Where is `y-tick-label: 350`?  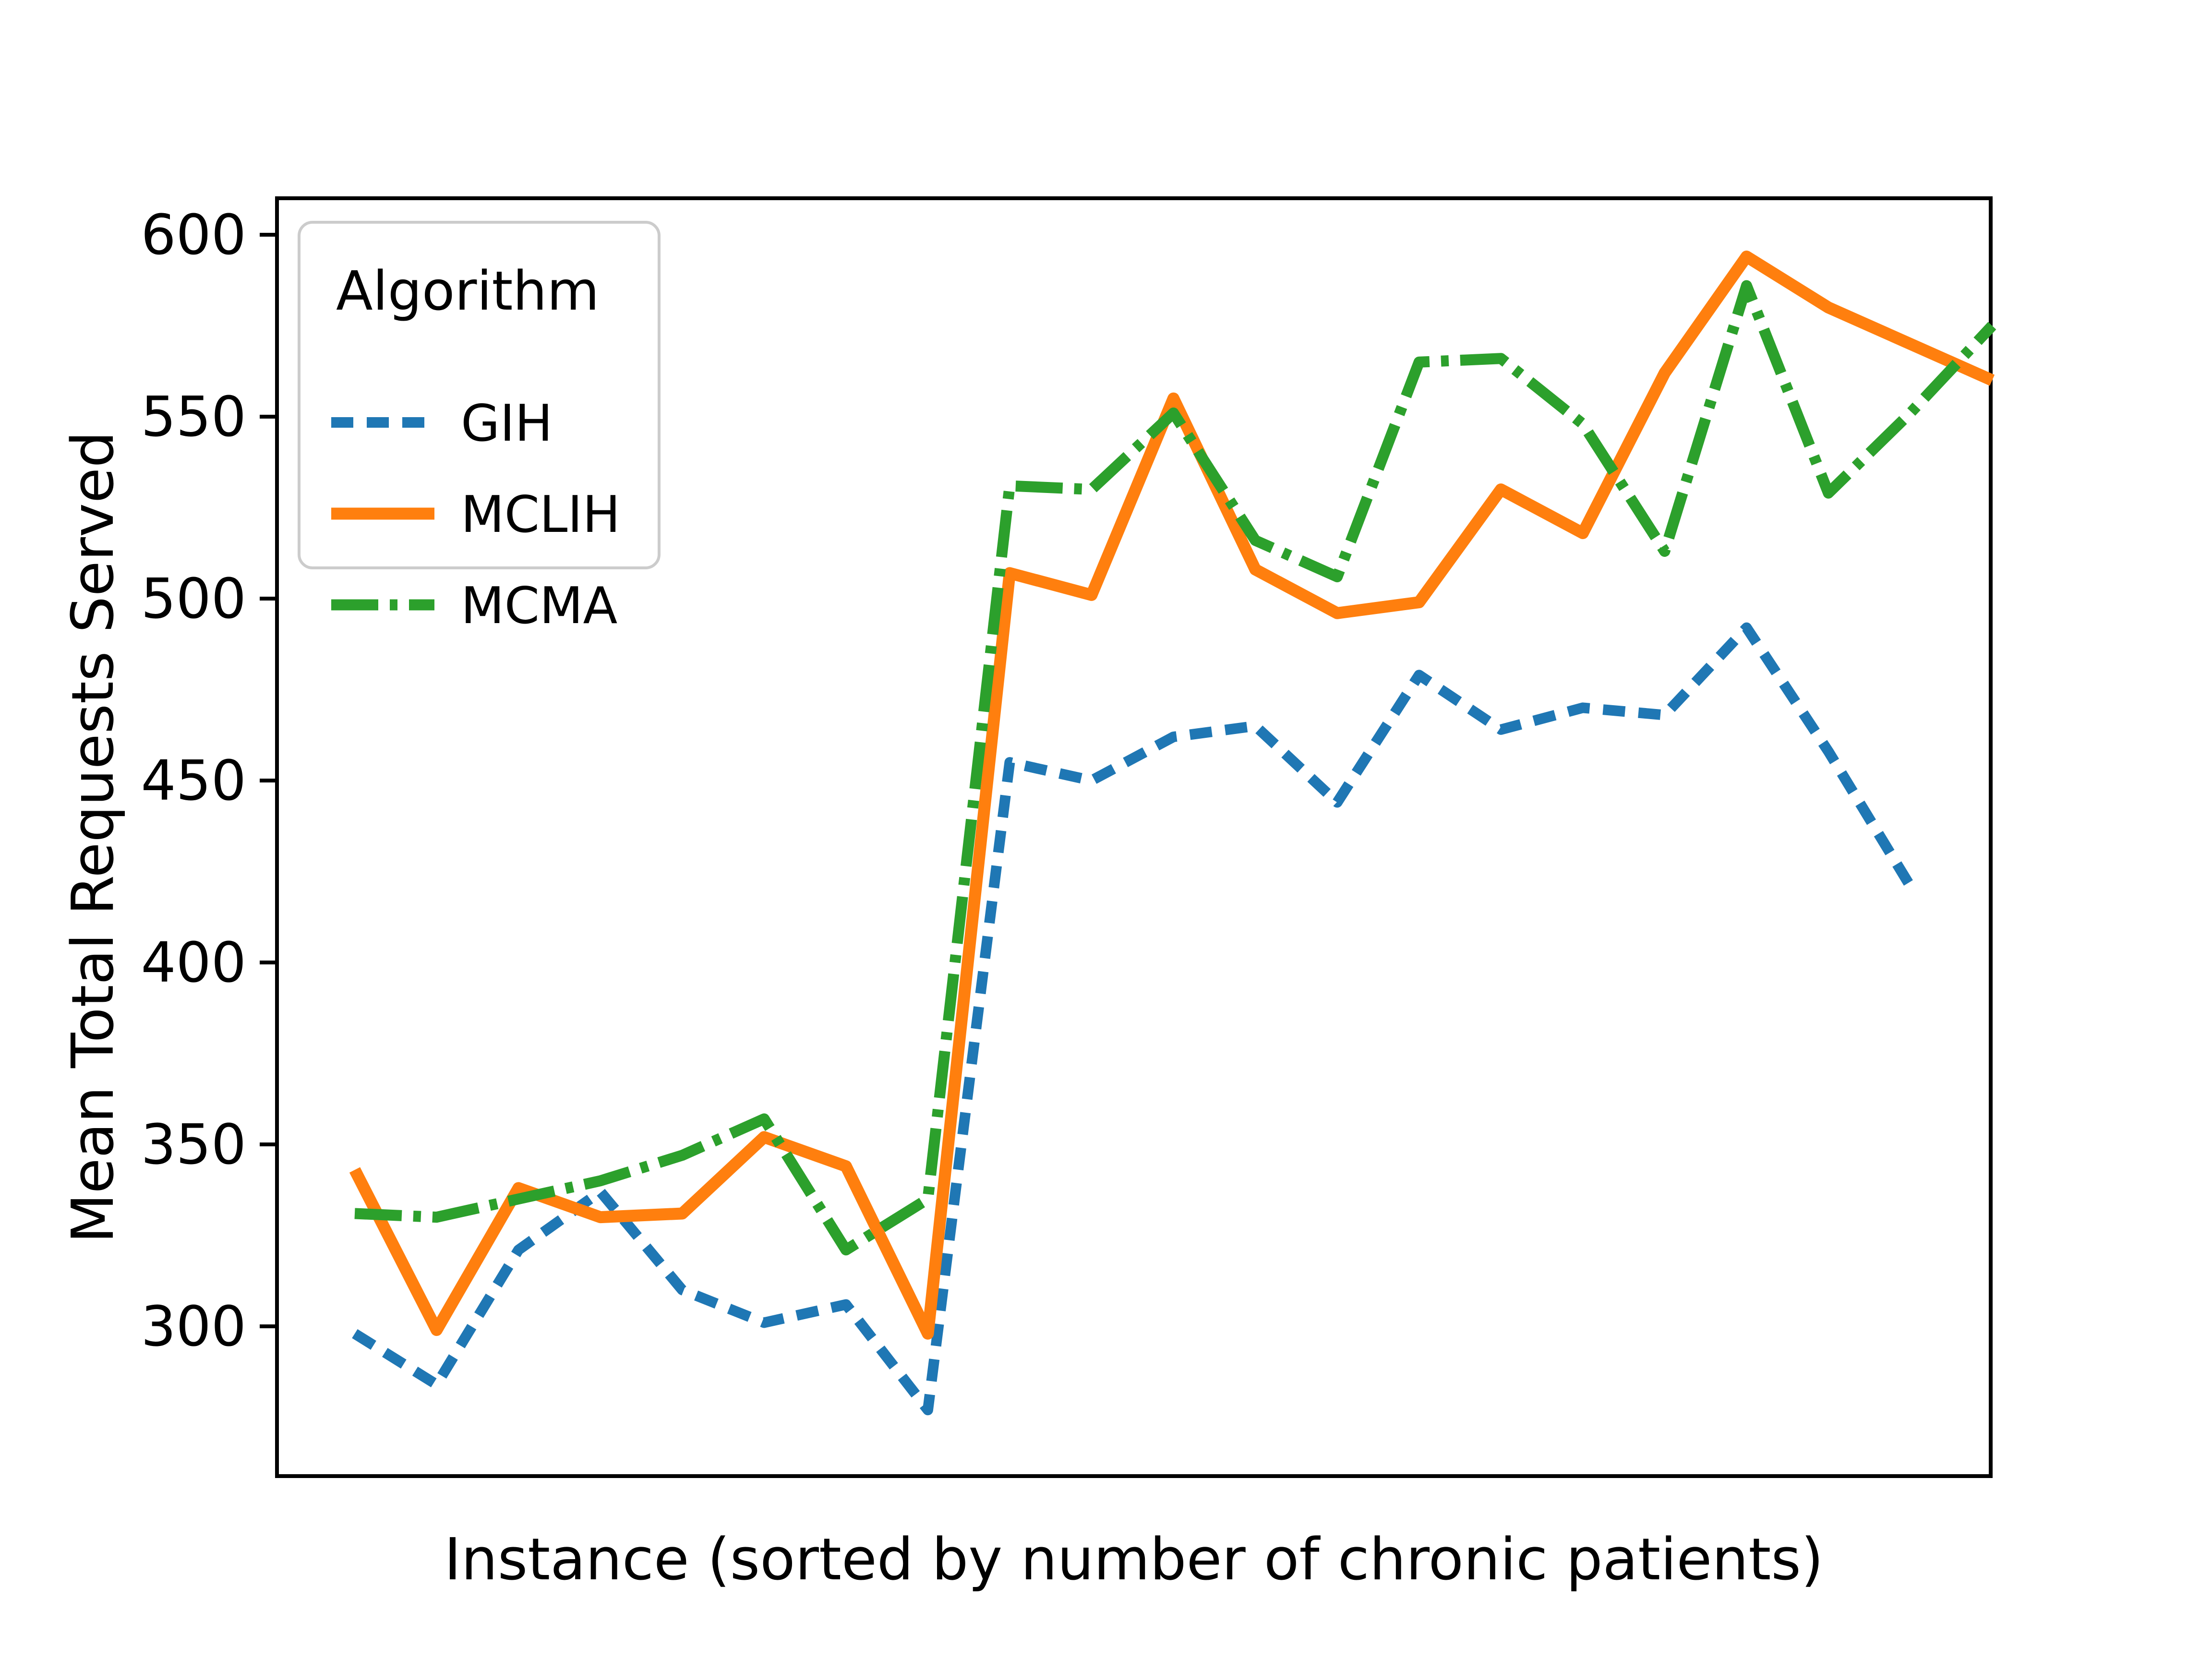
y-tick-label: 350 is located at coordinates (194, 1145).